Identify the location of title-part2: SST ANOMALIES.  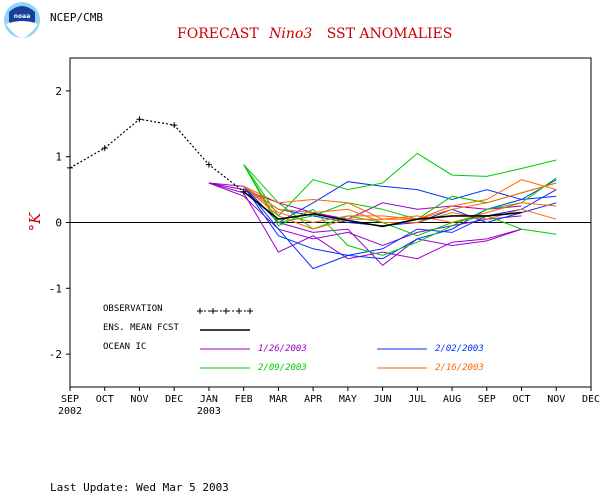
(390, 34).